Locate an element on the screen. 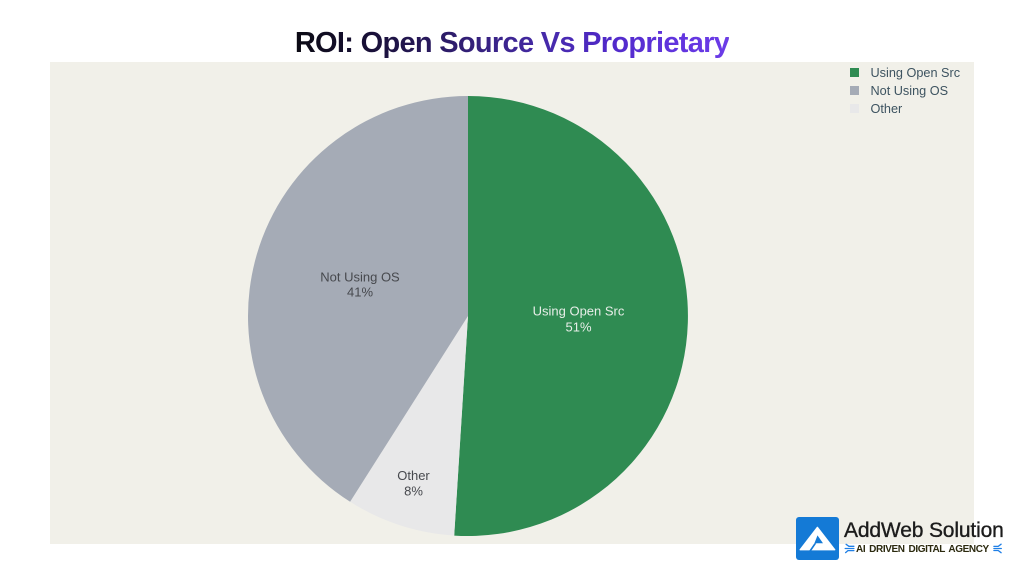 This screenshot has width=1024, height=576. svg-text: Other is located at coordinates (413, 475).